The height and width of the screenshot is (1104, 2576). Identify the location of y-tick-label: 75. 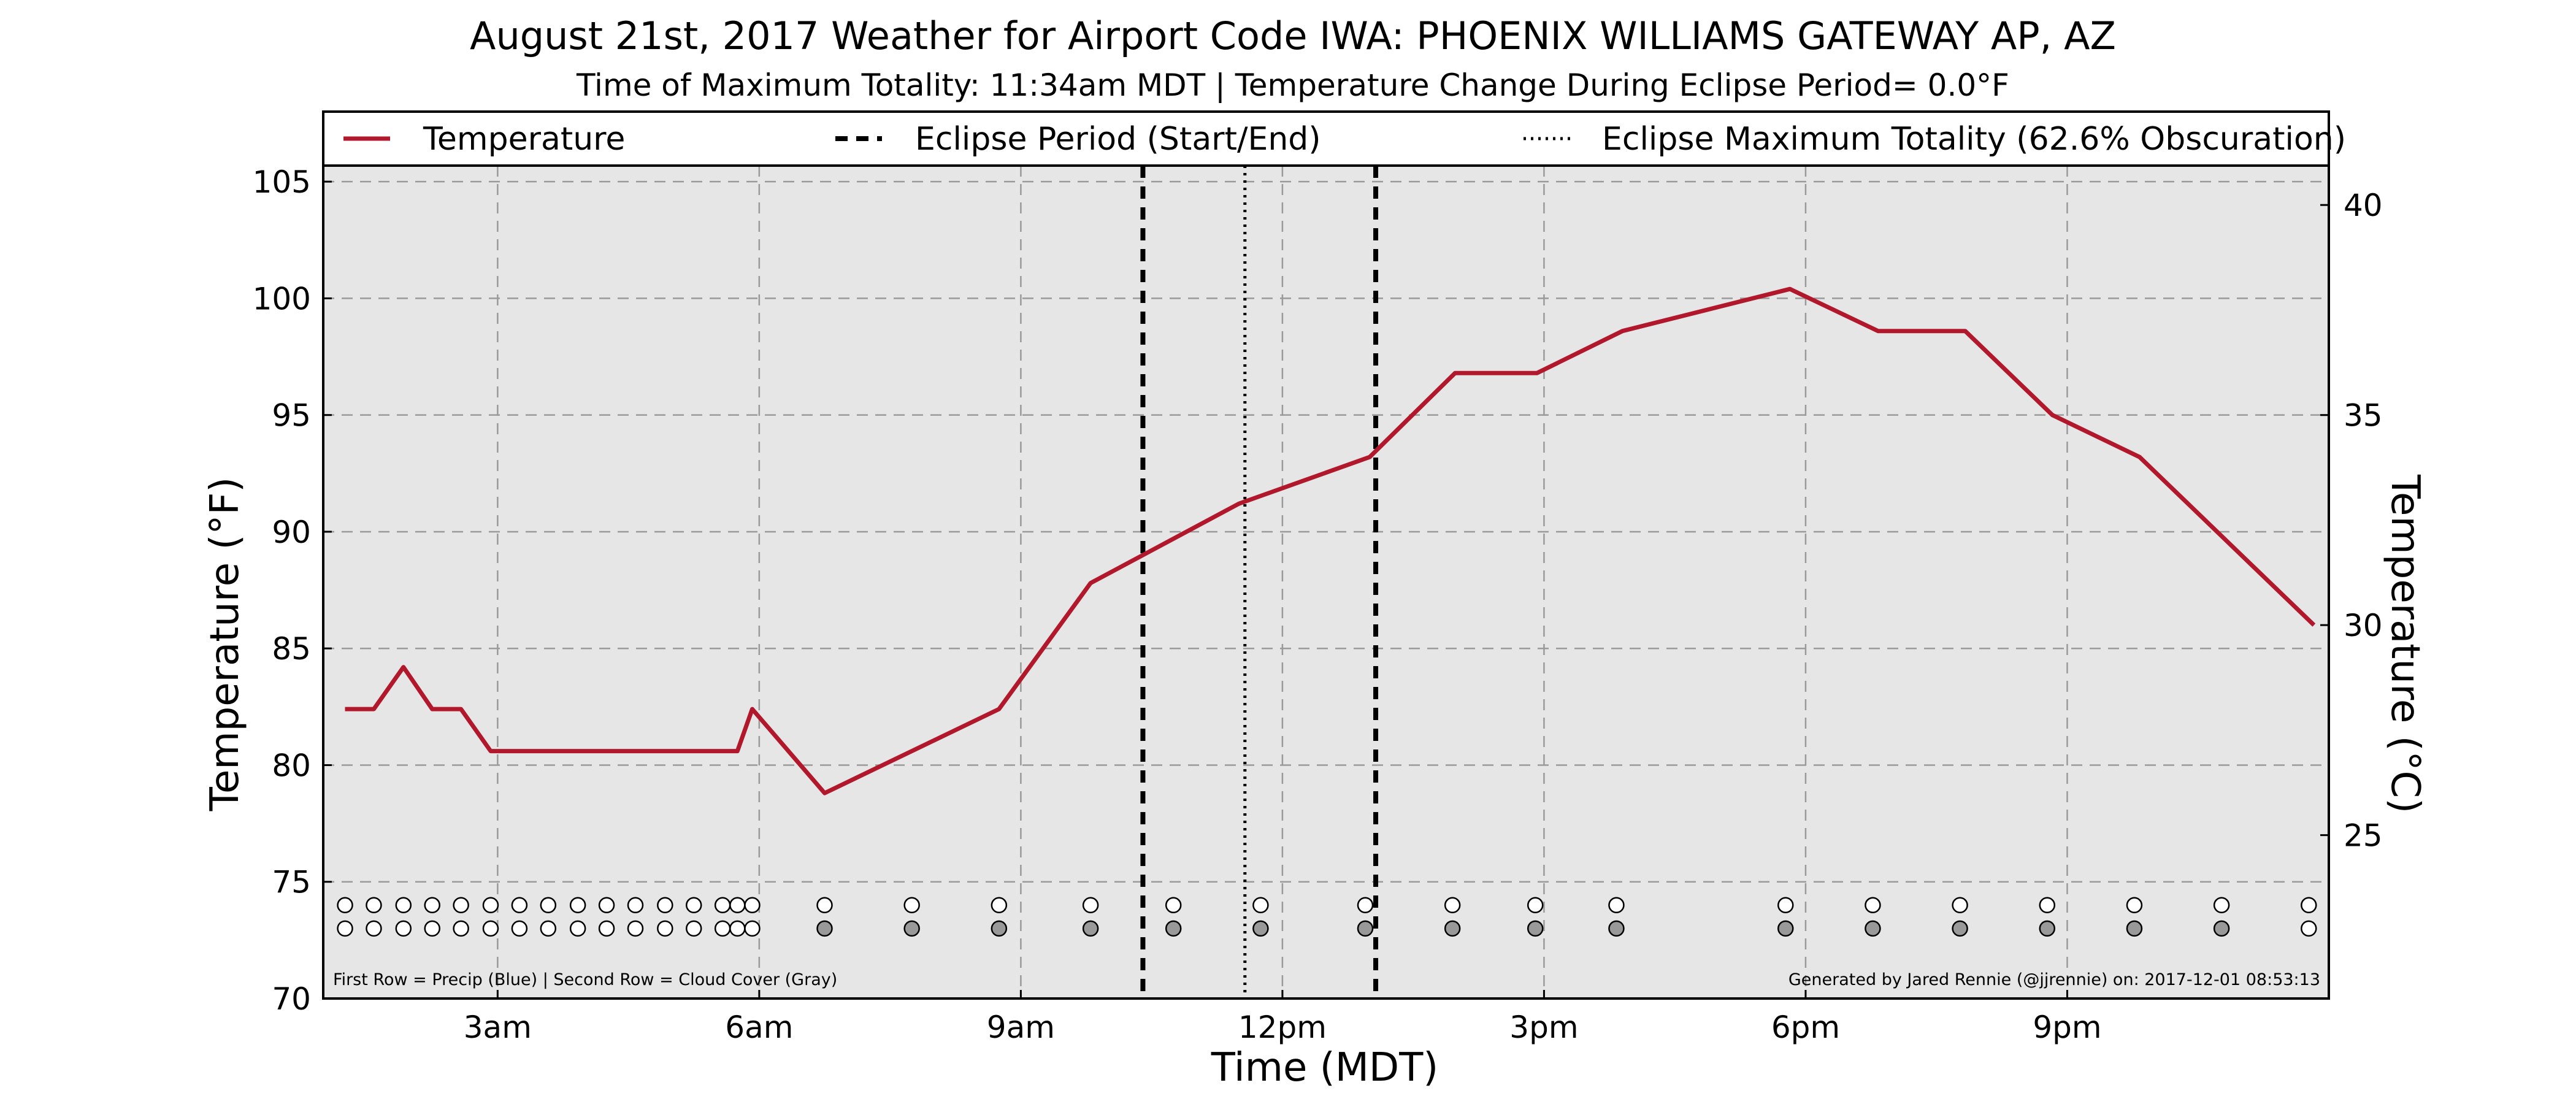
(291, 882).